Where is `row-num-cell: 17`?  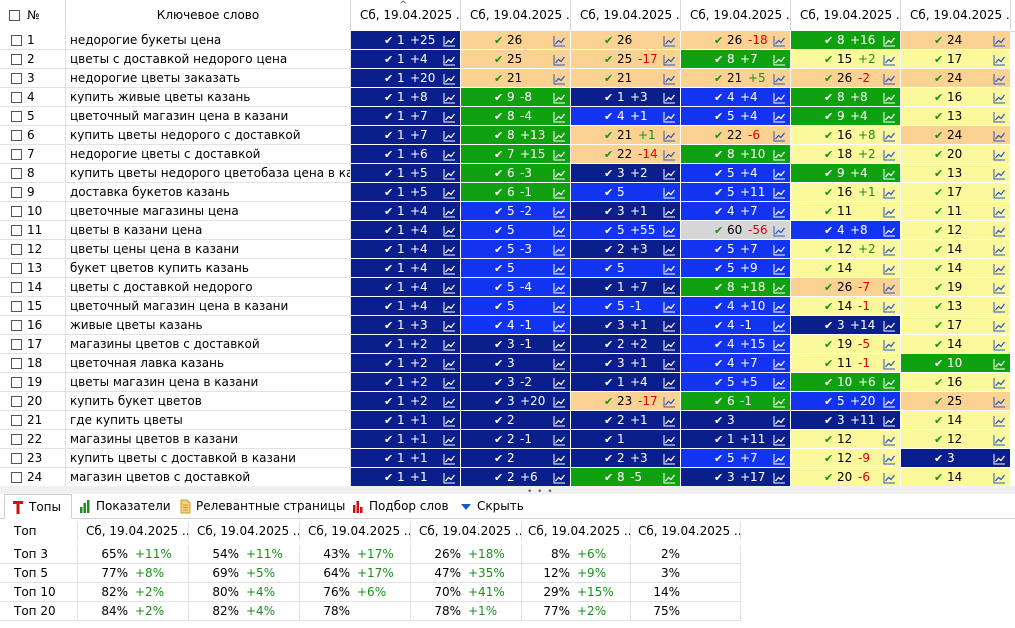 row-num-cell: 17 is located at coordinates (33, 344).